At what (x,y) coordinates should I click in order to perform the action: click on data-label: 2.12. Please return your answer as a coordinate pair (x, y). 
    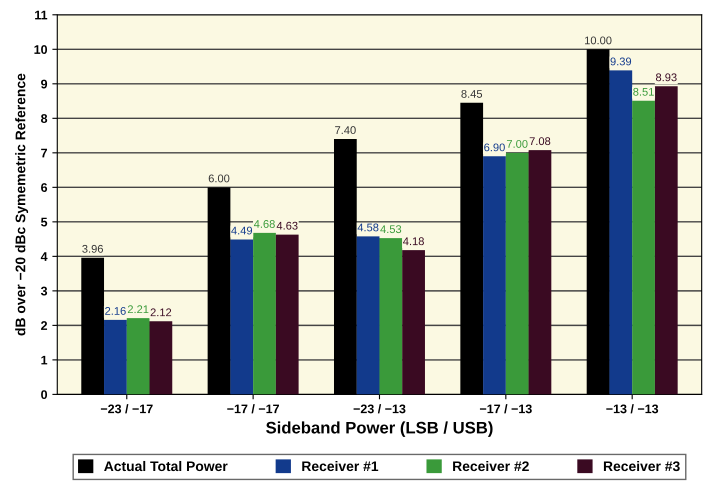
    Looking at the image, I should click on (161, 312).